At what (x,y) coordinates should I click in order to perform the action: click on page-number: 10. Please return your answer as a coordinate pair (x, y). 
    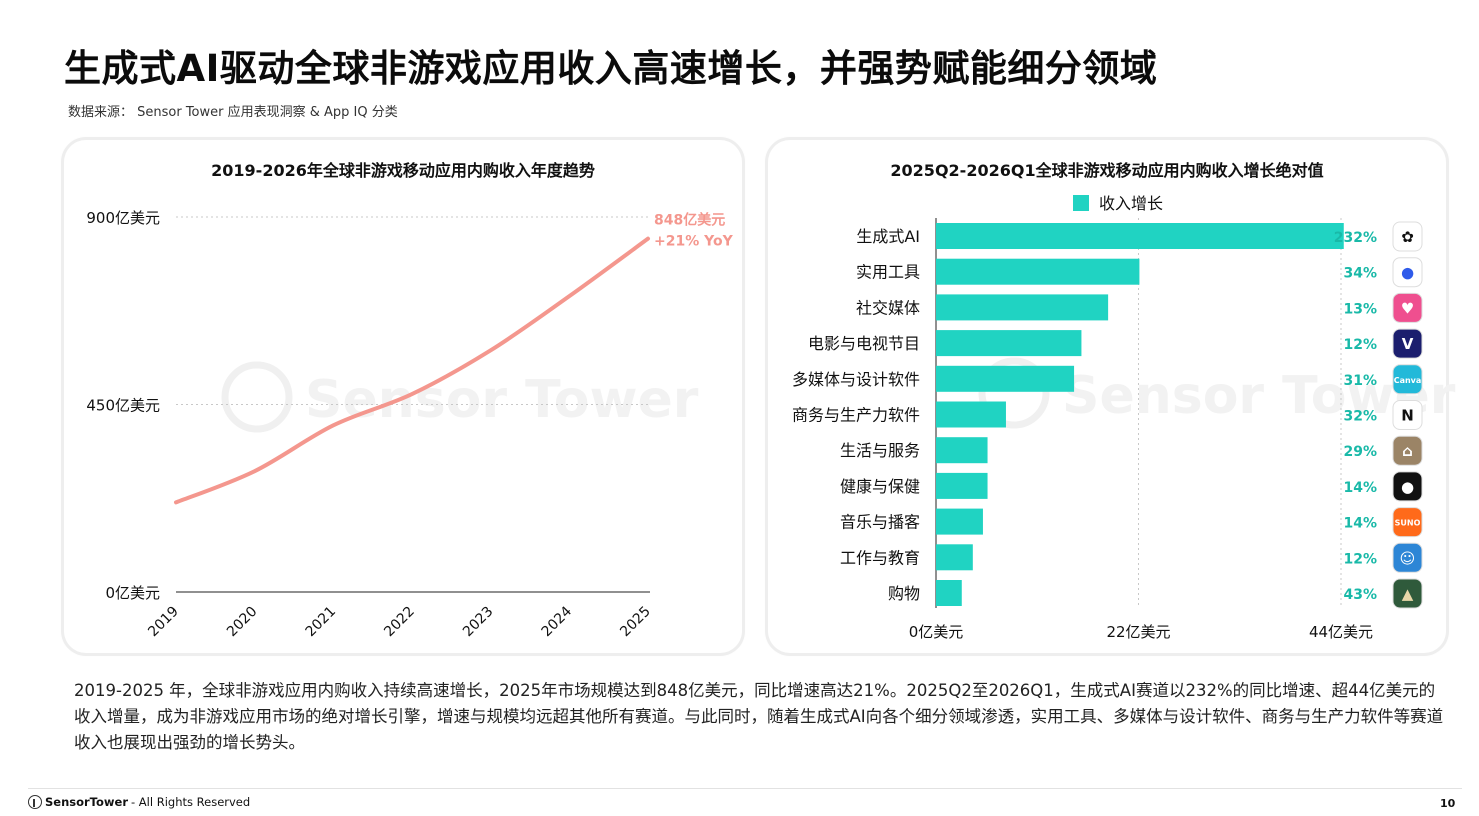
    Looking at the image, I should click on (1448, 803).